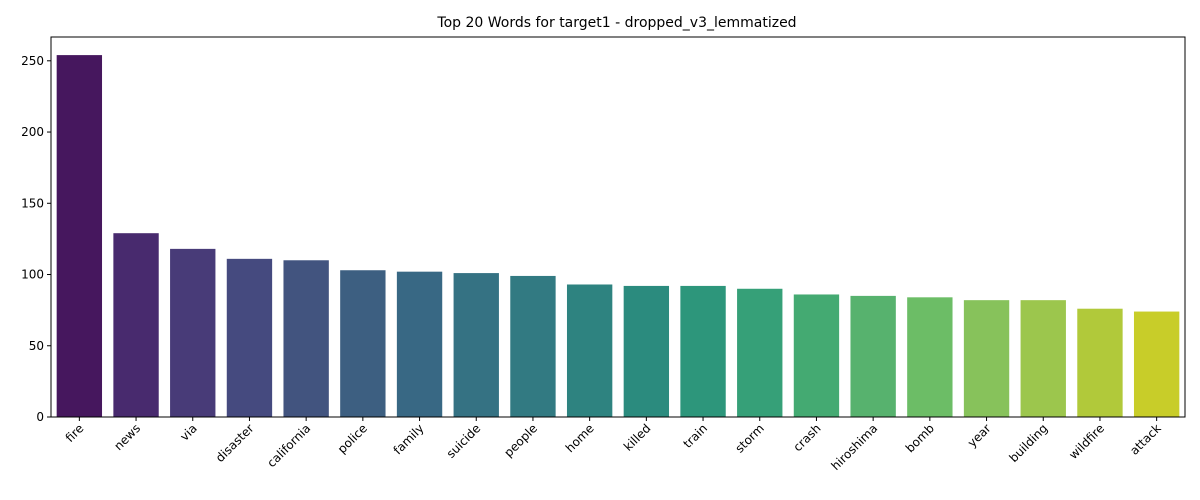 The height and width of the screenshot is (500, 1200). Describe the element at coordinates (1145, 439) in the screenshot. I see `x-tick-label-attack: attack` at that location.